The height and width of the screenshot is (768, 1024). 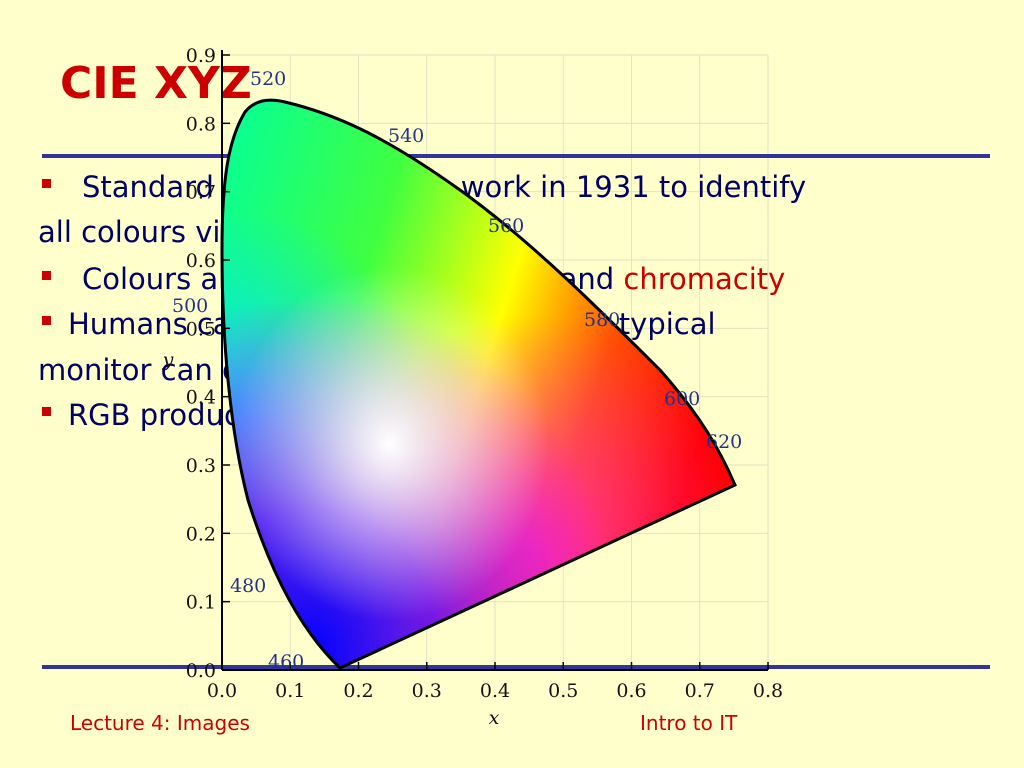 I want to click on footer-right: Intro to IT, so click(x=689, y=723).